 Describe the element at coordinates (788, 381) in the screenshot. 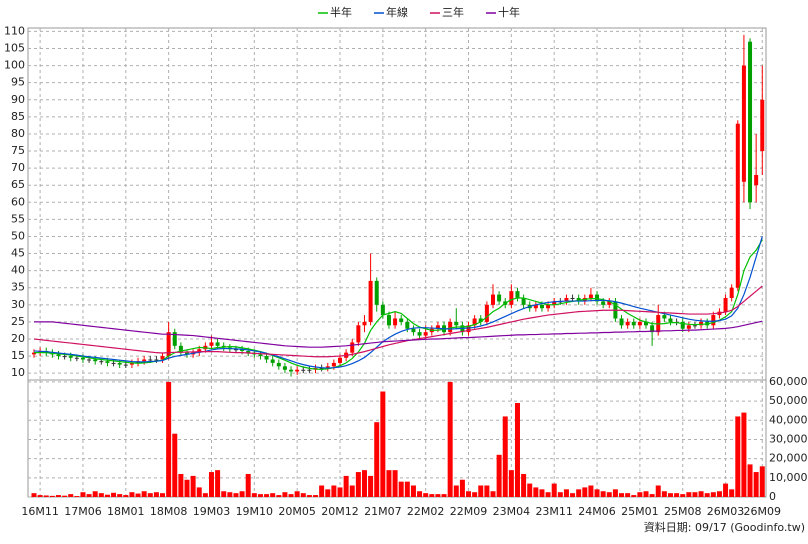

I see `y2-tick-label: 60,000` at that location.